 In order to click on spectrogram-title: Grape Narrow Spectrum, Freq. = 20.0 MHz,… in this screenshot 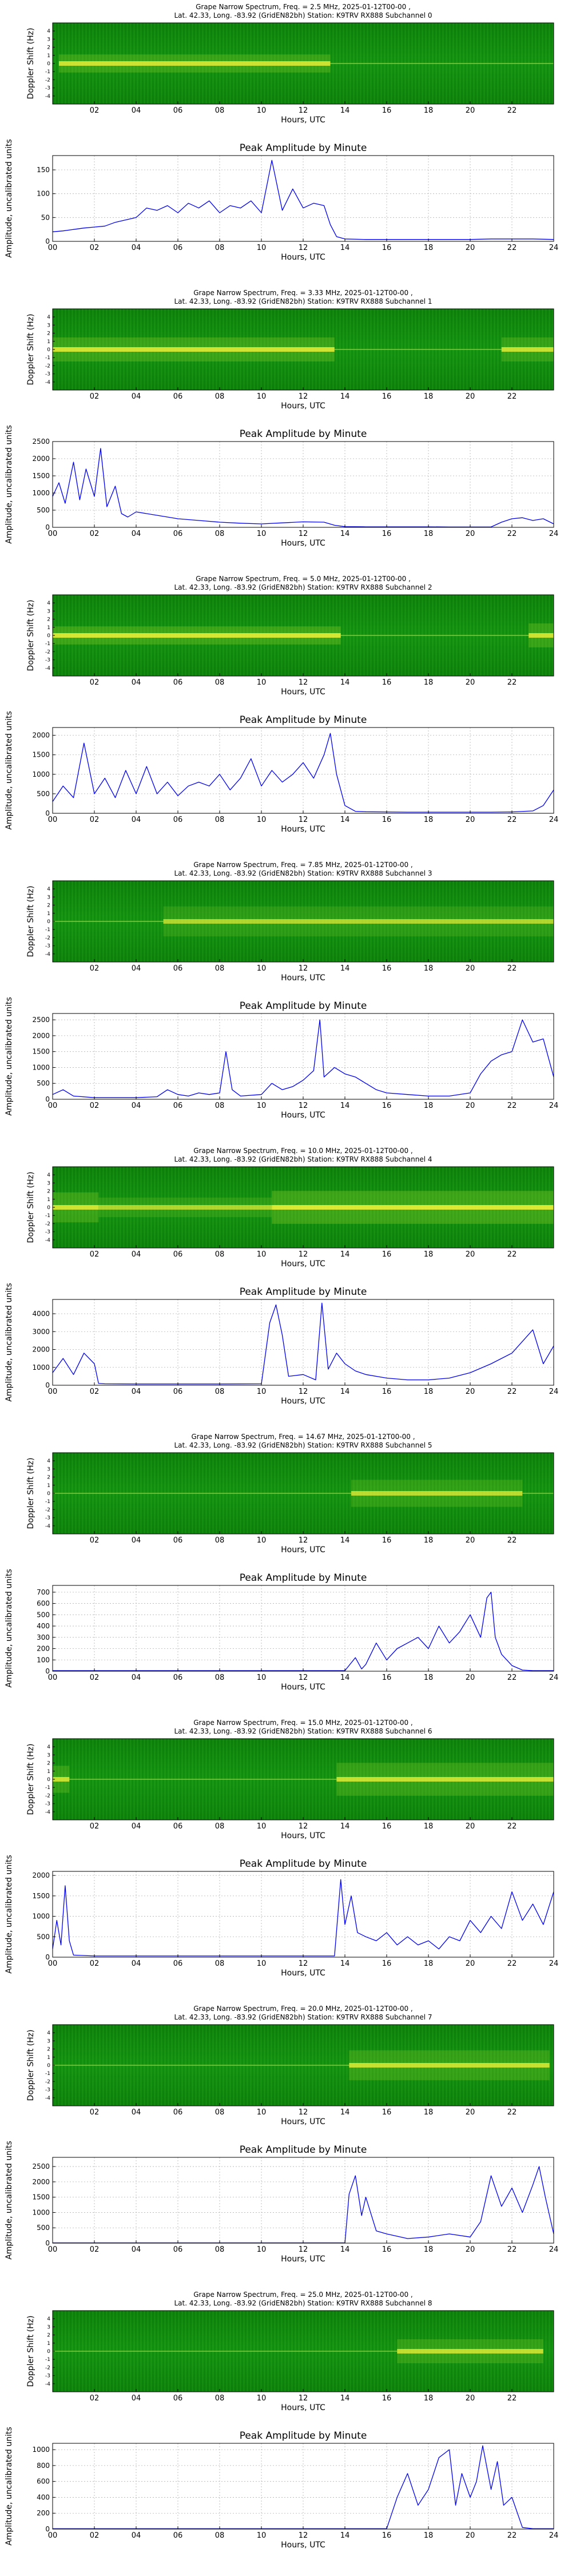, I will do `click(302, 2009)`.